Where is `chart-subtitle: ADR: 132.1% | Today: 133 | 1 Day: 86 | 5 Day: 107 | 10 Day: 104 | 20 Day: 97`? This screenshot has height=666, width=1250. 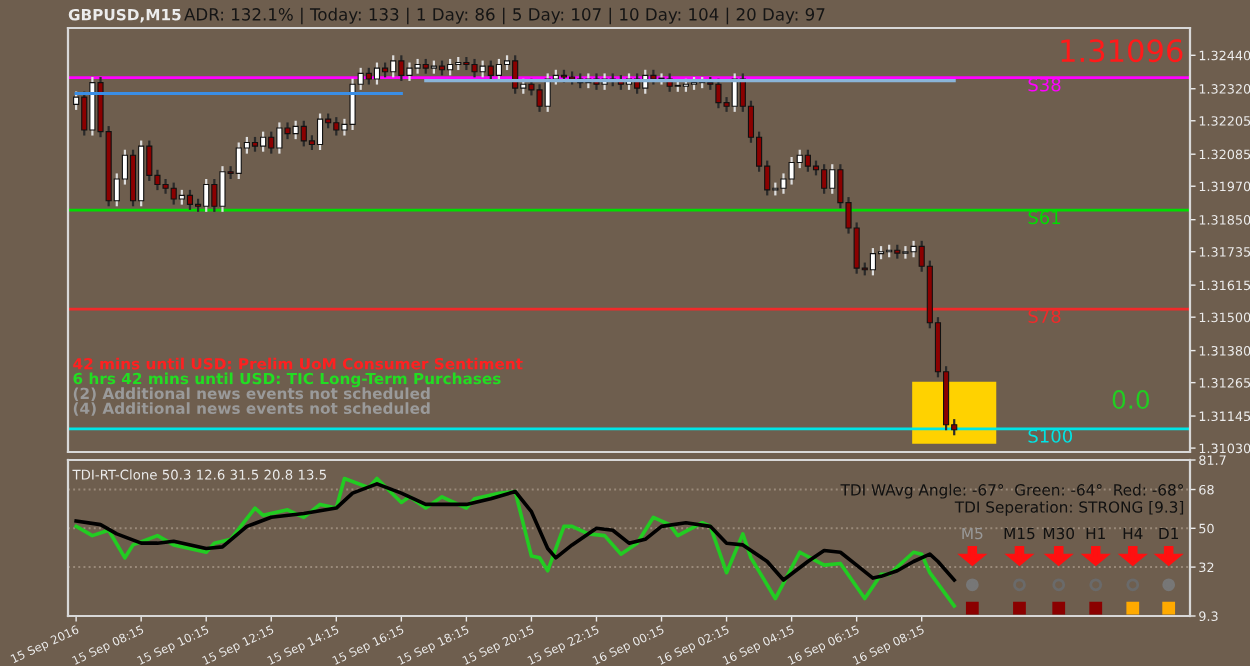 chart-subtitle: ADR: 132.1% | Today: 133 | 1 Day: 86 | 5 Day: 107 | 10 Day: 104 | 20 Day: 97 is located at coordinates (504, 16).